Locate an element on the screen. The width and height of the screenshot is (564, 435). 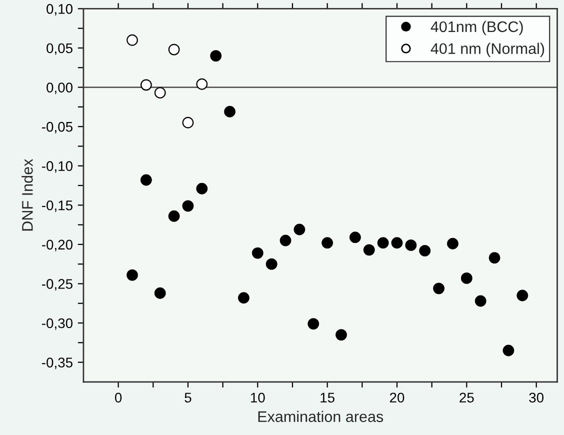
y-tick-label: -0,30 is located at coordinates (57, 324).